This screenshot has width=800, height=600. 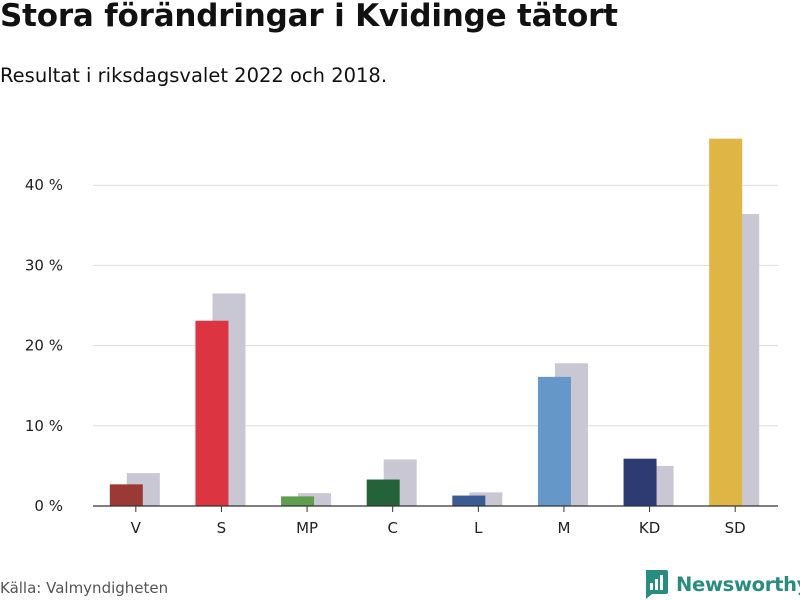 I want to click on chart-title: Stora förändringar i Kvidinge tätort, so click(x=309, y=17).